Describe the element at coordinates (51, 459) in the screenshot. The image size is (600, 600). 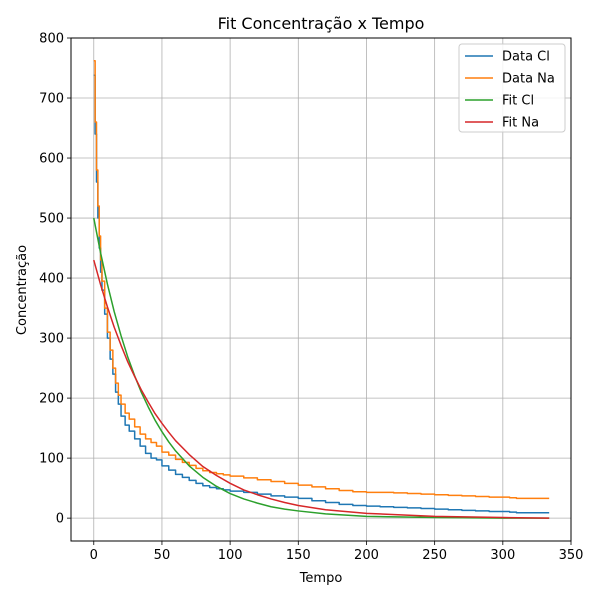
I see `y-tick-label: 100` at that location.